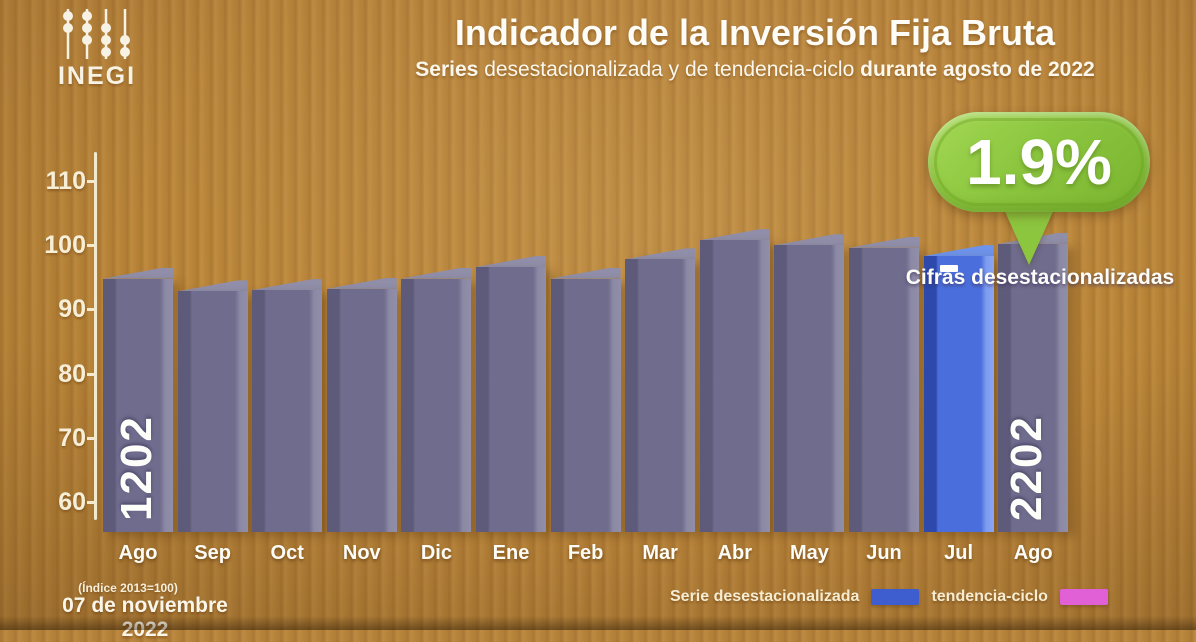 The image size is (1196, 642). What do you see at coordinates (436, 553) in the screenshot?
I see `x-label-dic-4: Dic` at bounding box center [436, 553].